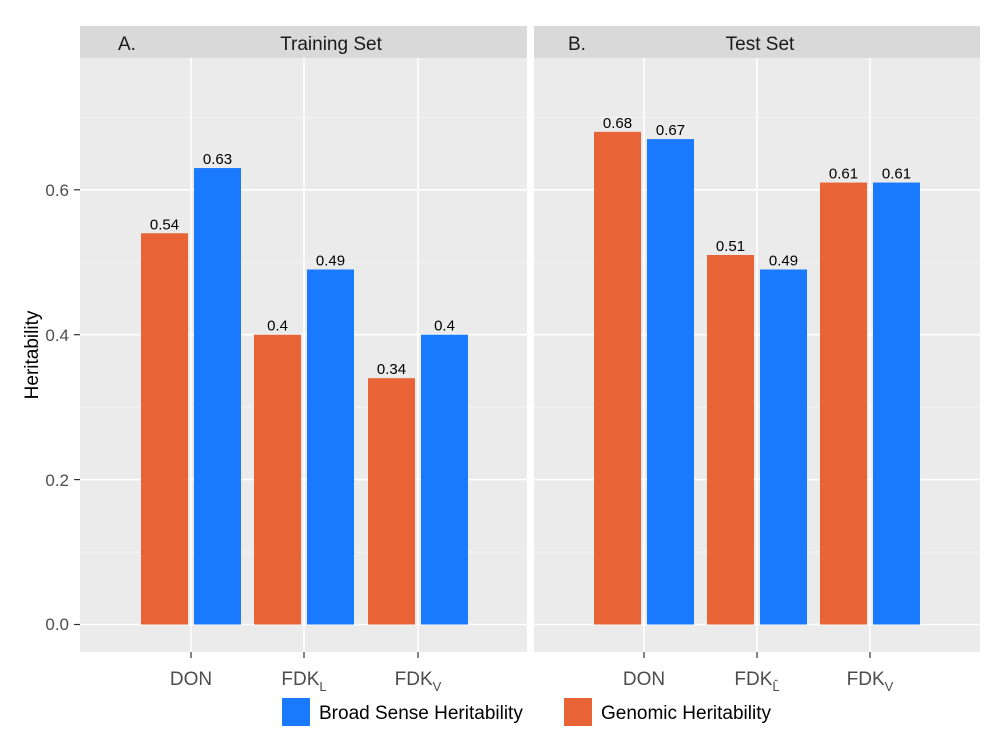 The image size is (1006, 737). Describe the element at coordinates (418, 681) in the screenshot. I see `x-label-a-2: FDKV` at that location.